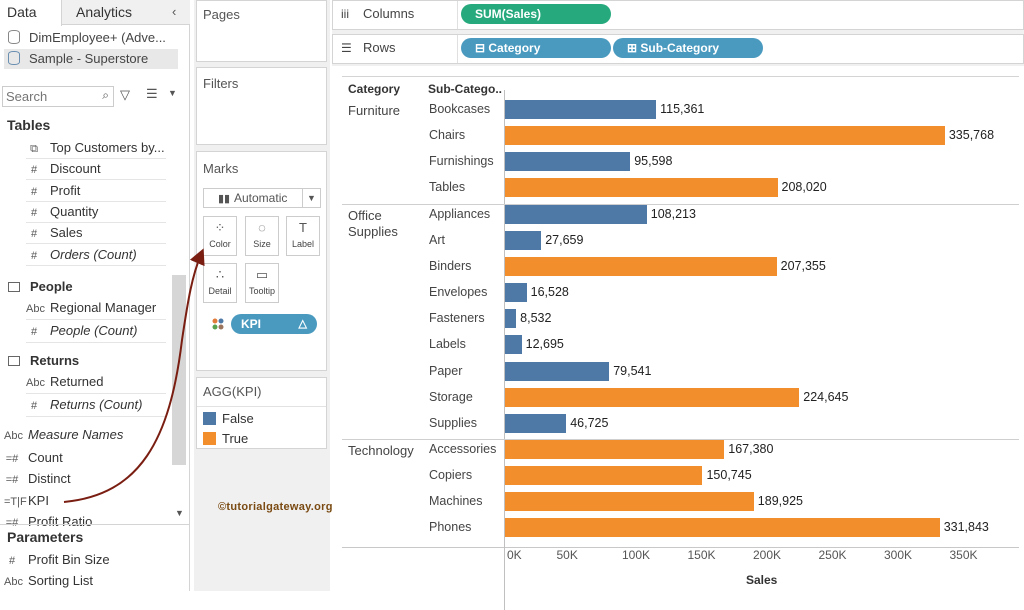 The width and height of the screenshot is (1024, 610). What do you see at coordinates (64, 382) in the screenshot?
I see `field-item: Abc Returned` at bounding box center [64, 382].